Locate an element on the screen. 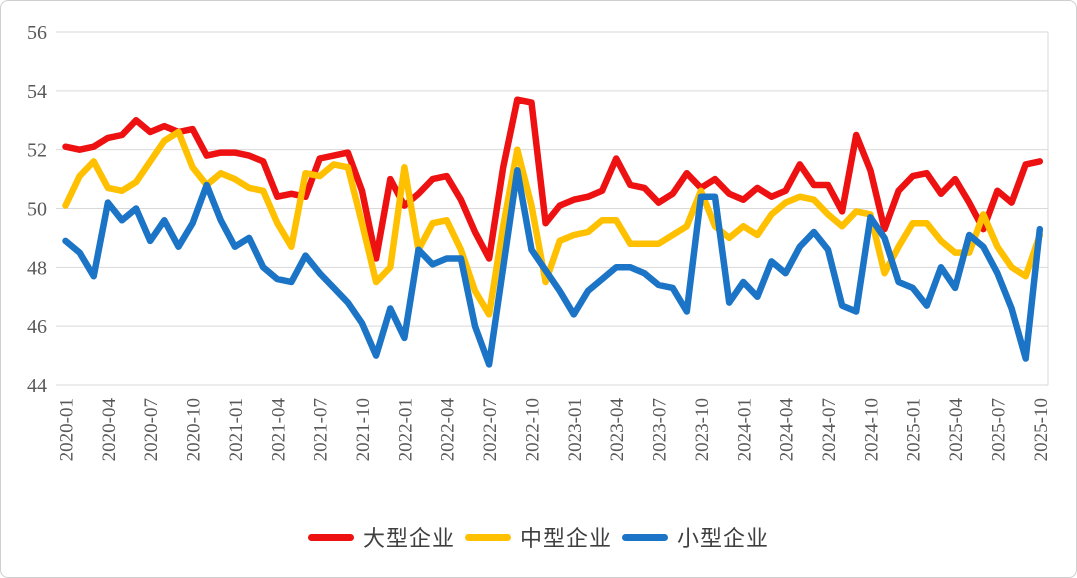 This screenshot has width=1077, height=578. x-tick-label-2021-07: 2021-07 is located at coordinates (321, 429).